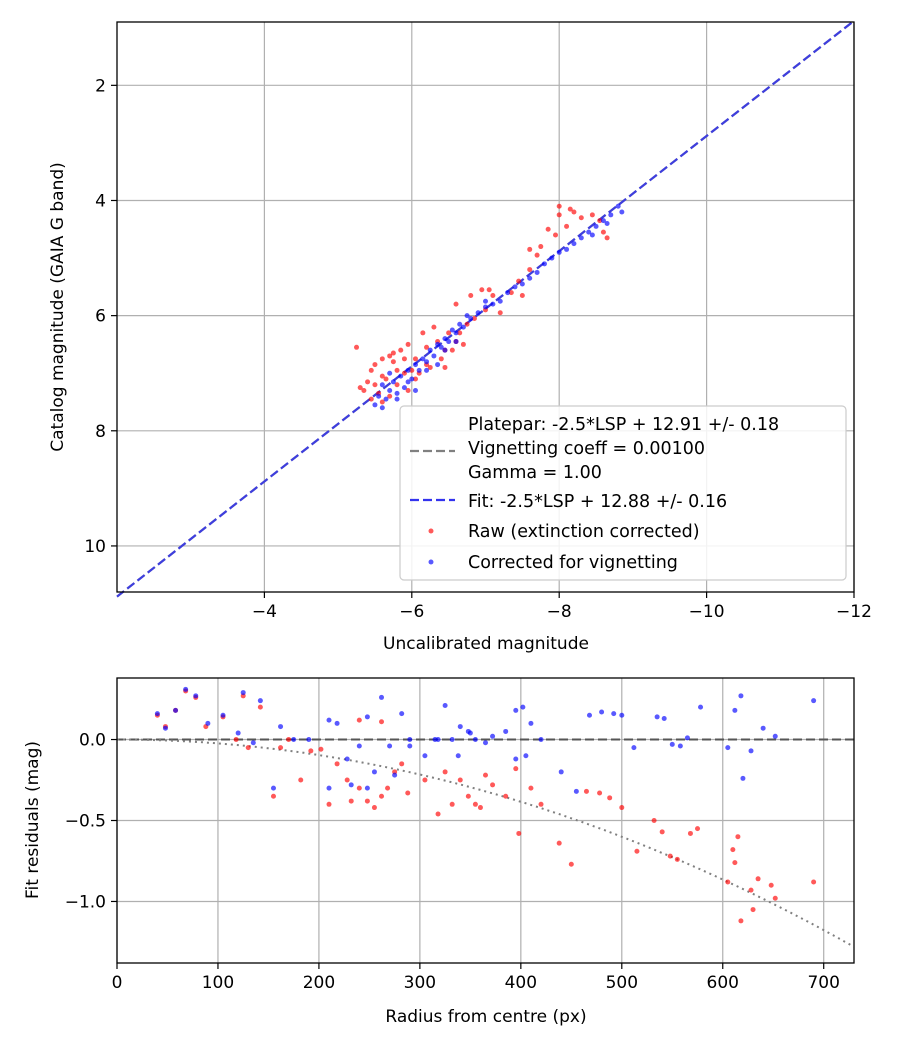  I want to click on top-x-tick-label: −8, so click(559, 612).